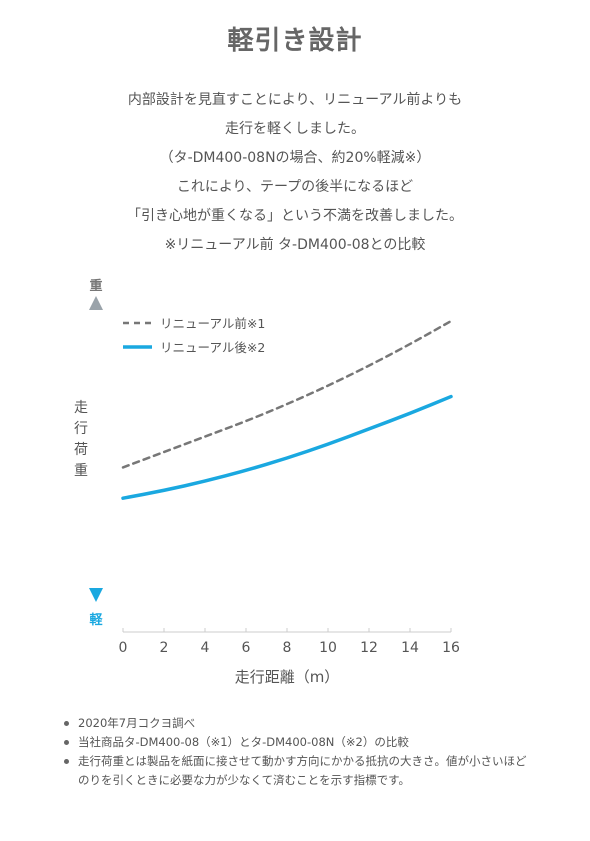 This screenshot has width=590, height=841. What do you see at coordinates (81, 439) in the screenshot?
I see `y-axis-label: 走行荷重` at bounding box center [81, 439].